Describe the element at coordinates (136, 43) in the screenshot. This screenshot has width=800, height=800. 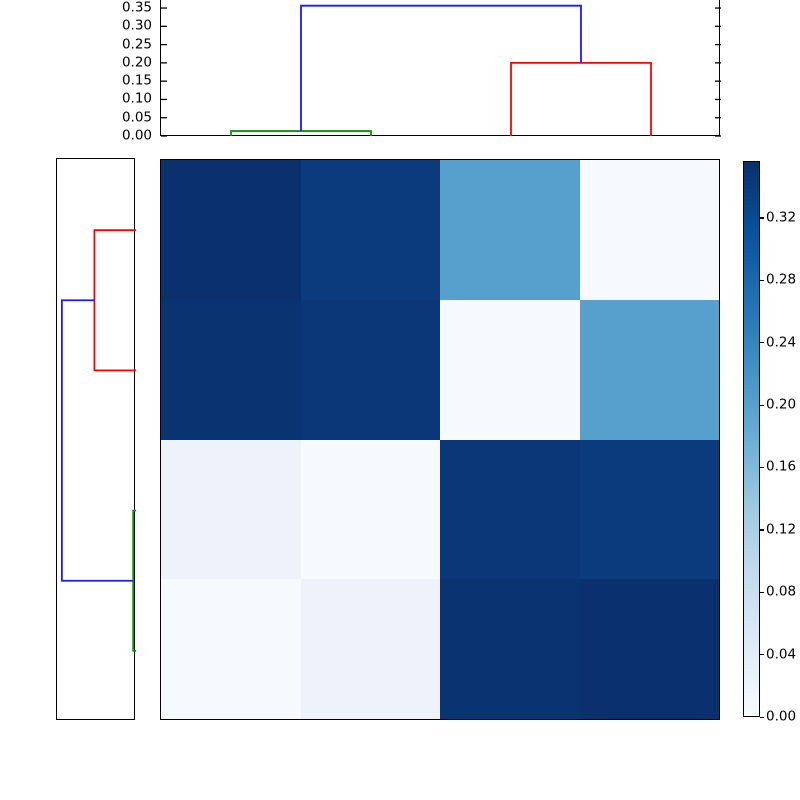
I see `top-axis-tick-label: 0.25` at that location.